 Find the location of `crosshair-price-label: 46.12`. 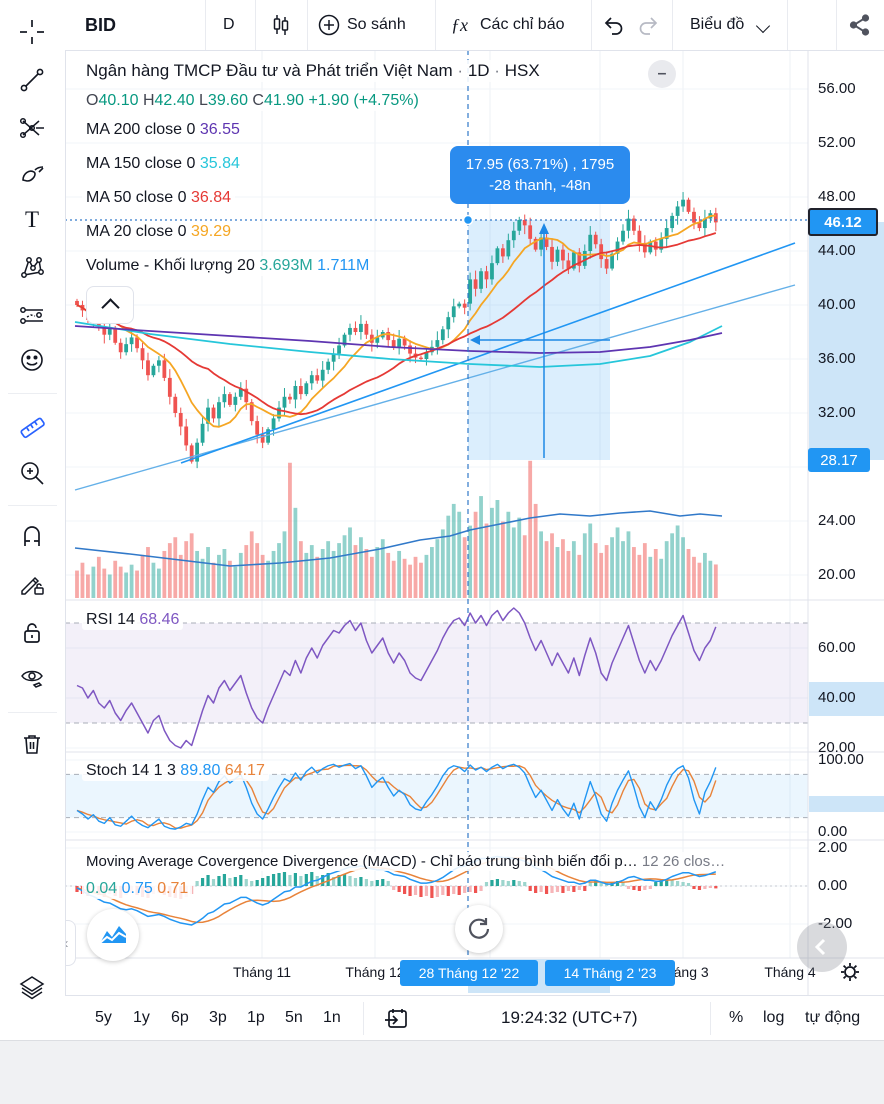

crosshair-price-label: 46.12 is located at coordinates (843, 222).